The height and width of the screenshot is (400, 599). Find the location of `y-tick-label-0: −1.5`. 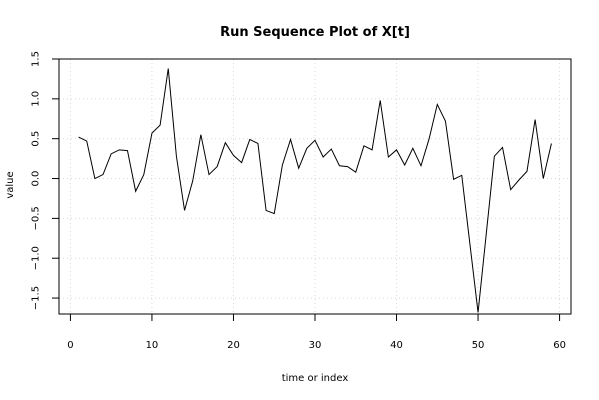

y-tick-label-0: −1.5 is located at coordinates (36, 298).